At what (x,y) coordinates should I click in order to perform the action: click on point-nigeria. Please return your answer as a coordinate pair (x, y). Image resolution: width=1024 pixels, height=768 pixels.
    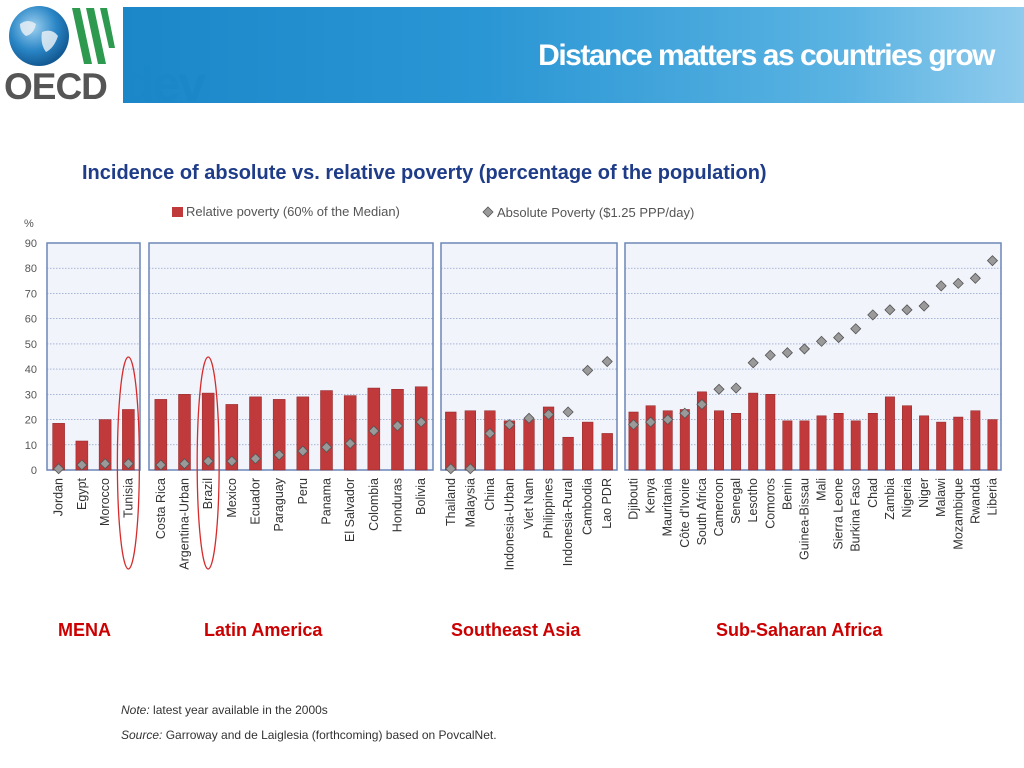
    Looking at the image, I should click on (907, 310).